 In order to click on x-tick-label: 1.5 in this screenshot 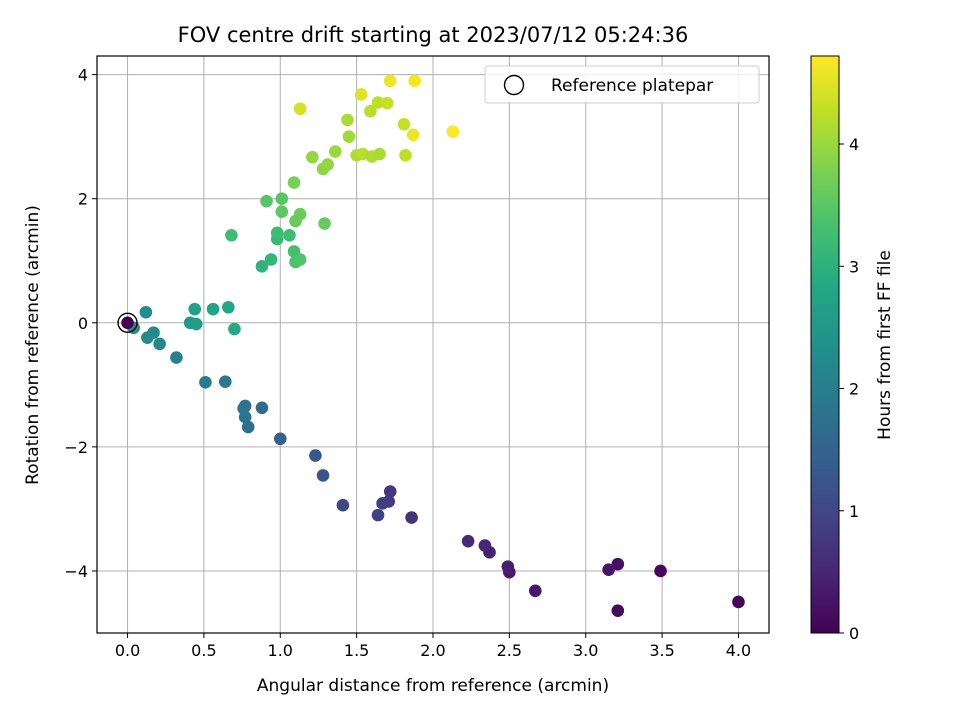, I will do `click(356, 650)`.